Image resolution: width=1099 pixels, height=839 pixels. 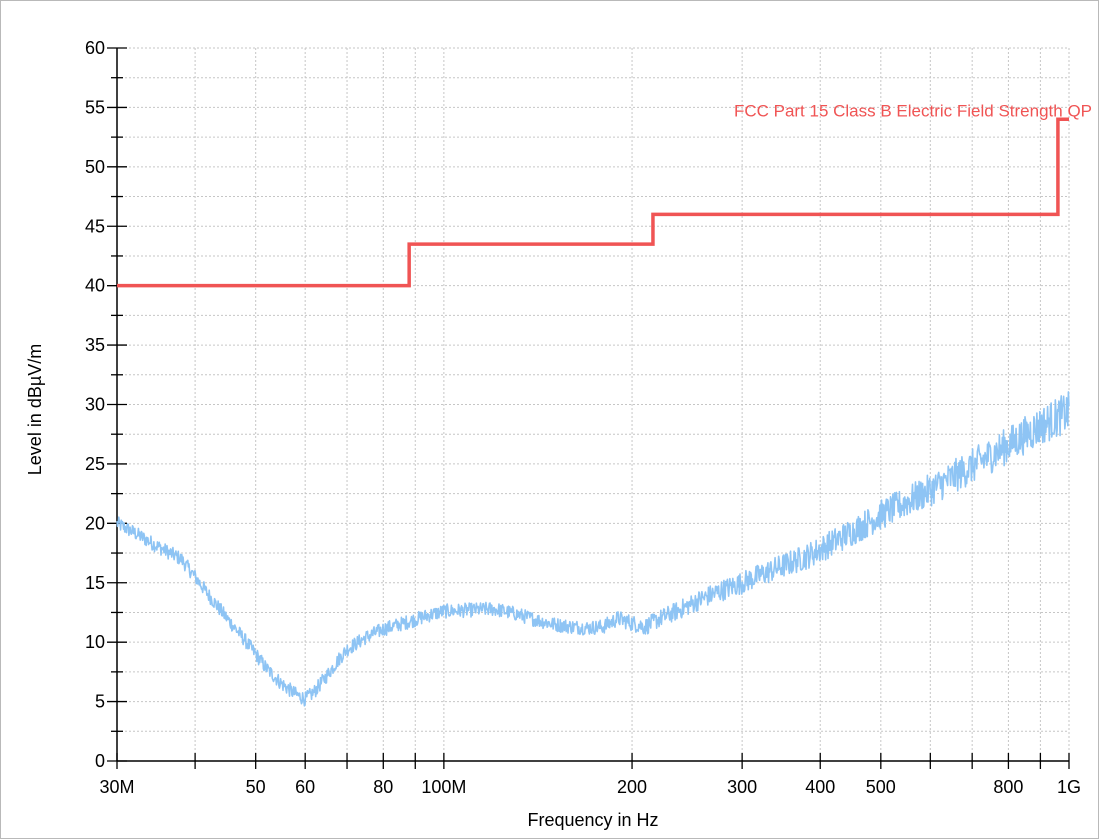 I want to click on y-tick-label: 0, so click(x=100, y=761).